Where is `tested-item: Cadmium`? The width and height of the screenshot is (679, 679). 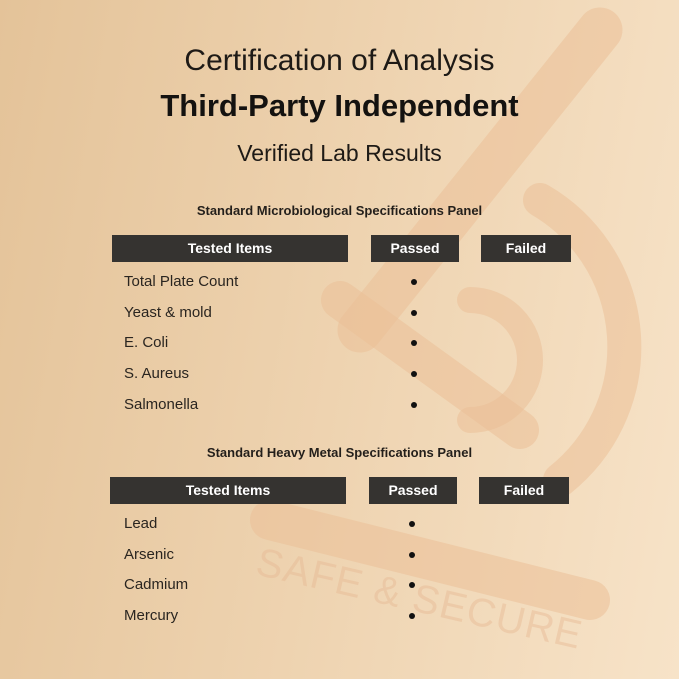
tested-item: Cadmium is located at coordinates (156, 585).